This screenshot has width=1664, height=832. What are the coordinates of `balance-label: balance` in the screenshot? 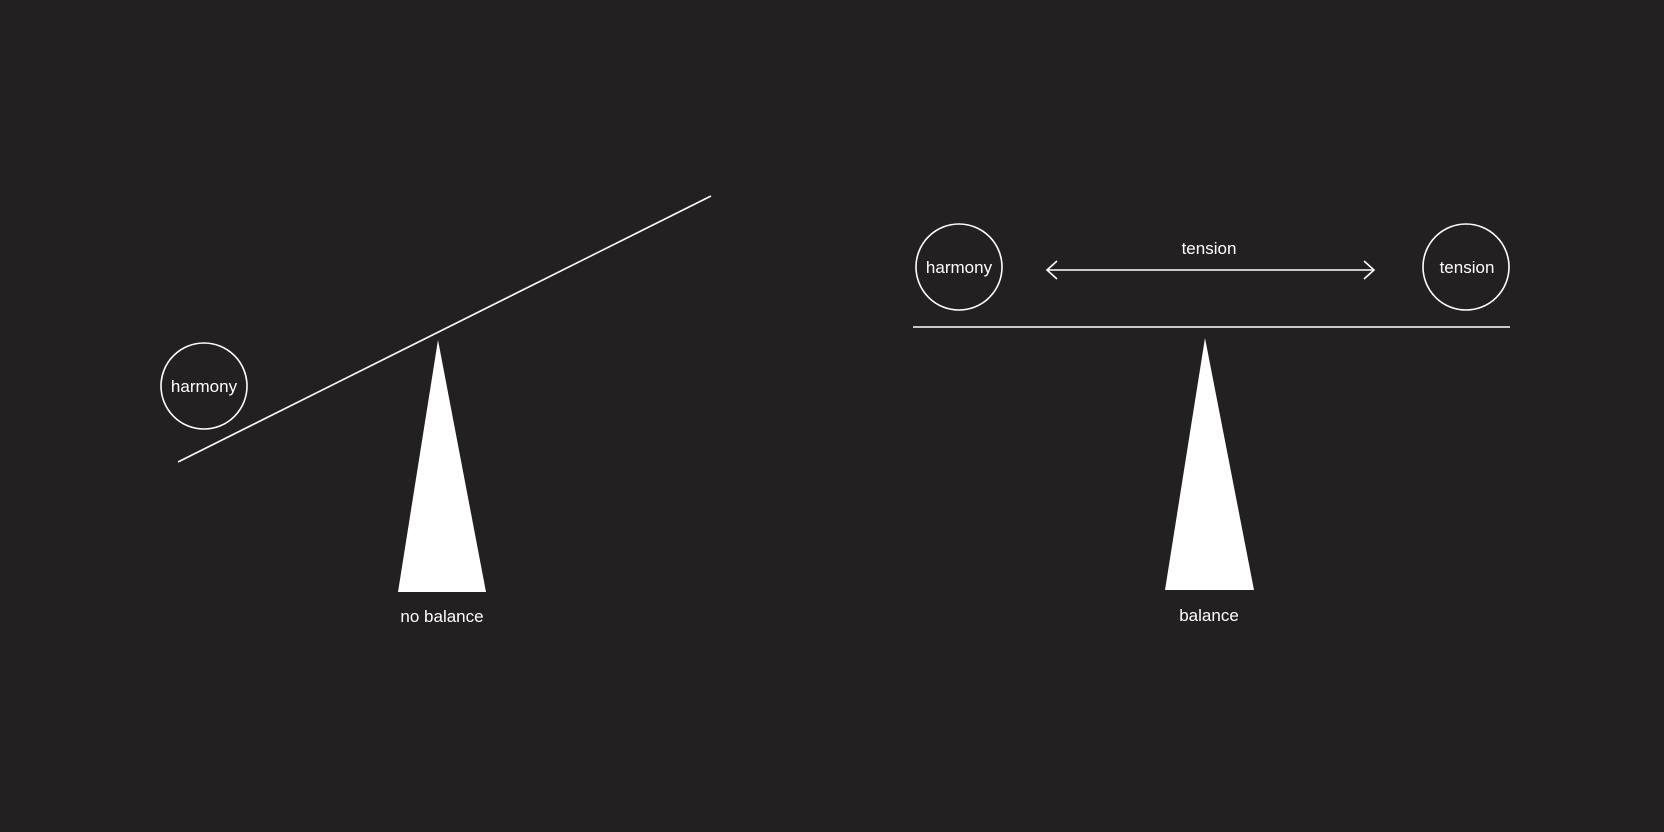 It's located at (1209, 615).